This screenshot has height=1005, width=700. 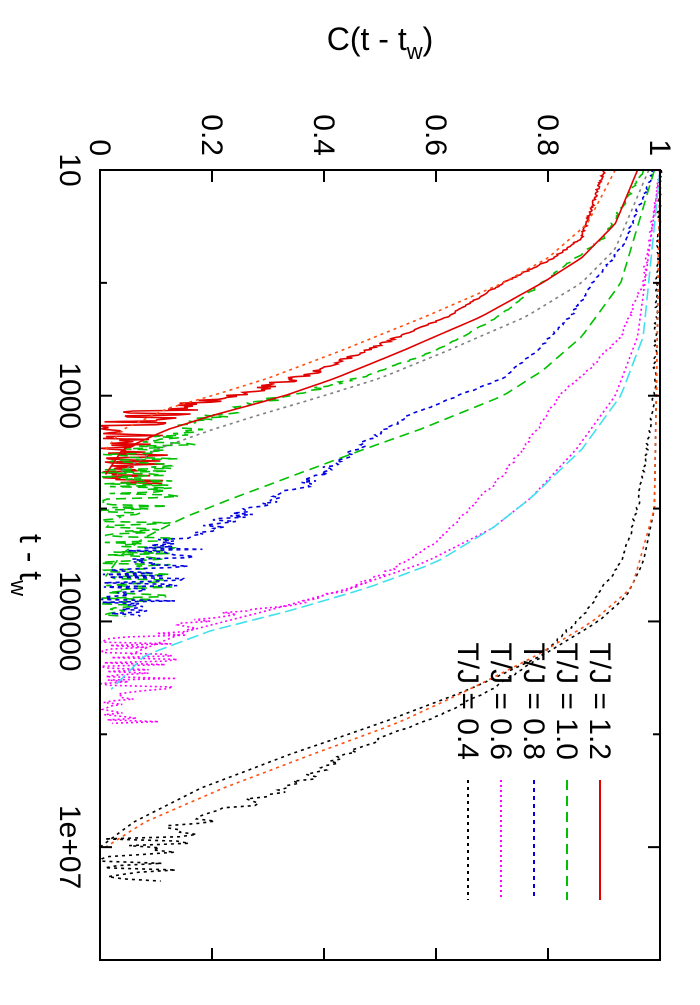 I want to click on y-tick-label: 0.6, so click(x=435, y=135).